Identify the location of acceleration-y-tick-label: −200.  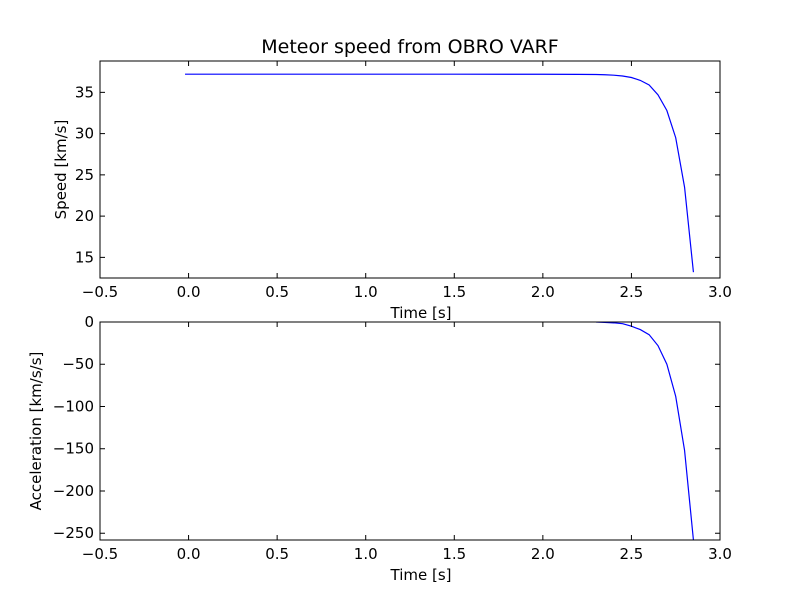
(73, 491).